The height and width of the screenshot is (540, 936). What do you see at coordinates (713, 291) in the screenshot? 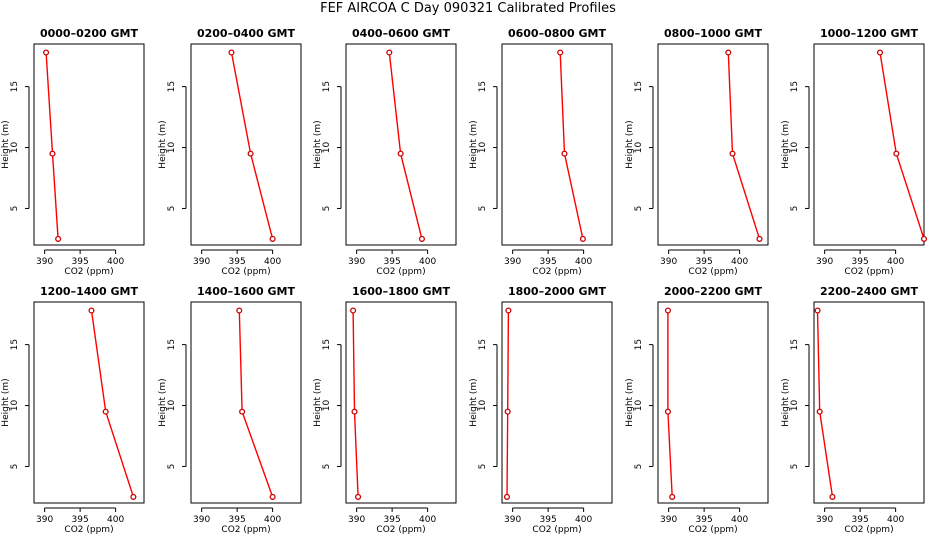
I see `panel-title: 2000–2200 GMT` at bounding box center [713, 291].